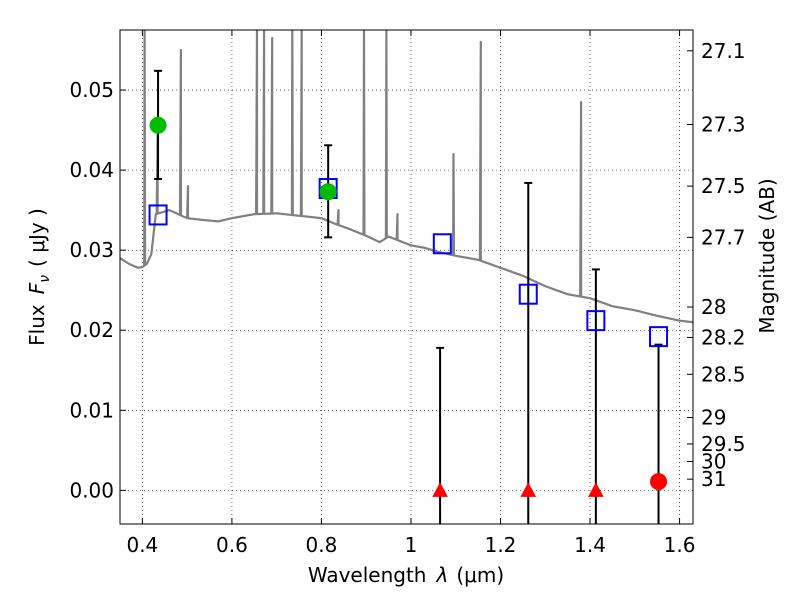 The image size is (800, 600). What do you see at coordinates (713, 479) in the screenshot?
I see `y2-tick-label: 31` at bounding box center [713, 479].